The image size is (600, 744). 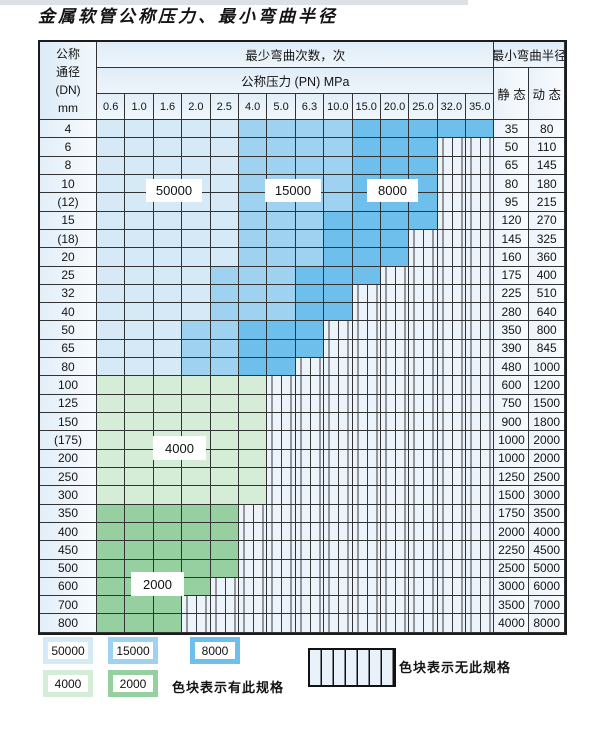 I want to click on static-radius-cell: 95, so click(x=512, y=202).